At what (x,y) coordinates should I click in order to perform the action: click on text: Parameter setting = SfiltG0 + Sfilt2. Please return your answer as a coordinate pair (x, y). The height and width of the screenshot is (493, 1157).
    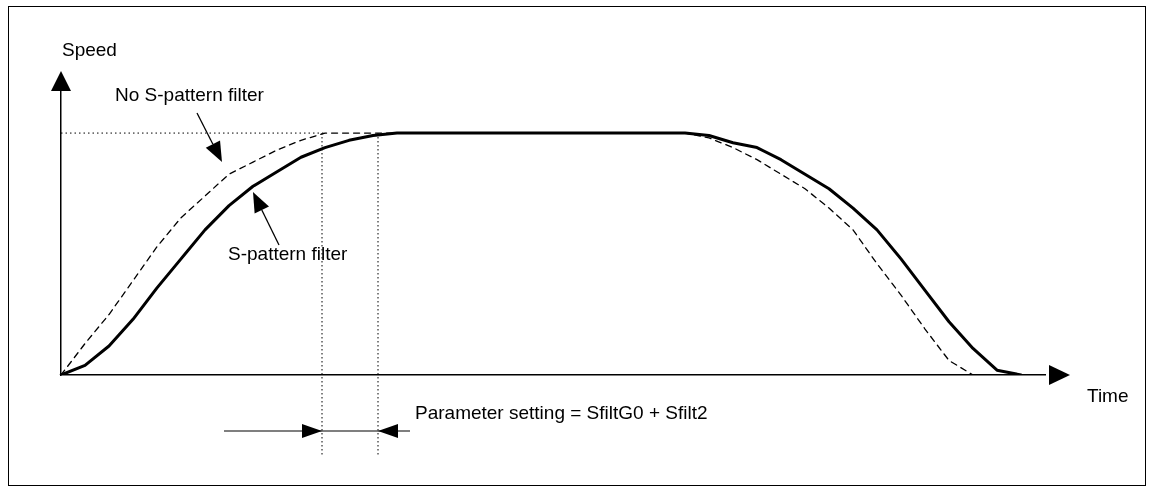
    Looking at the image, I should click on (561, 412).